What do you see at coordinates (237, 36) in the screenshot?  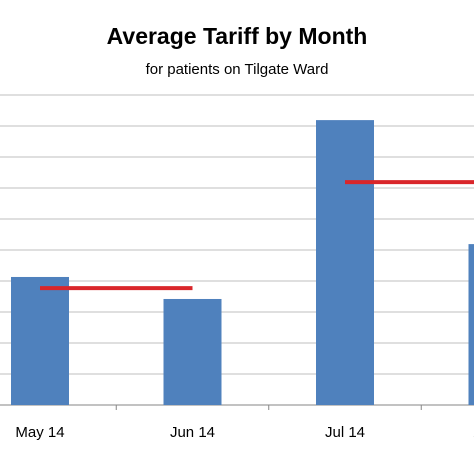 I see `chart-title: Average Tariff by Month` at bounding box center [237, 36].